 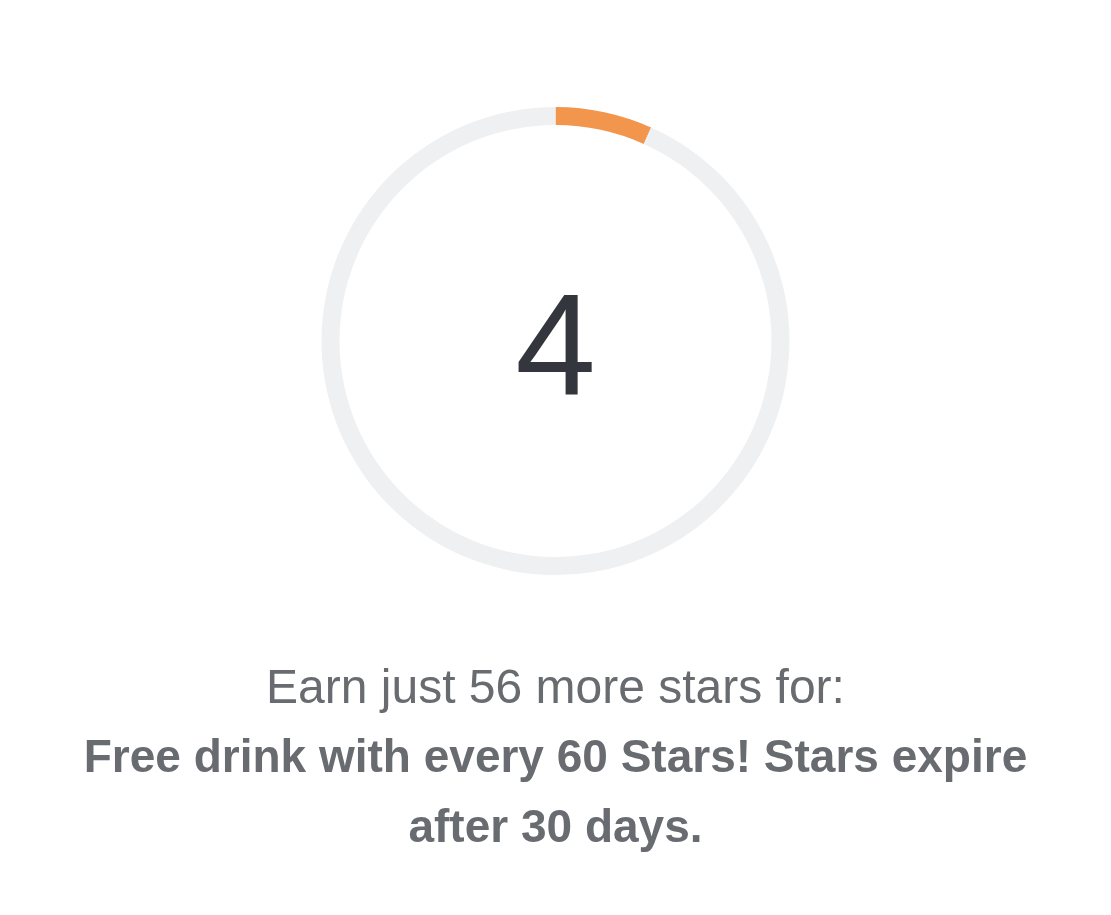 What do you see at coordinates (555, 687) in the screenshot?
I see `text: Earn just 56 more stars for:` at bounding box center [555, 687].